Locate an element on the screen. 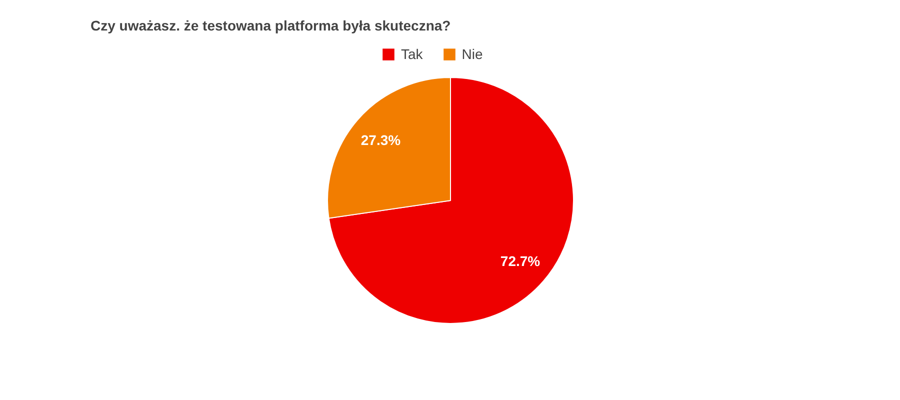  chart-title: Czy uważasz. że testowana platforma była skuteczna? is located at coordinates (270, 26).